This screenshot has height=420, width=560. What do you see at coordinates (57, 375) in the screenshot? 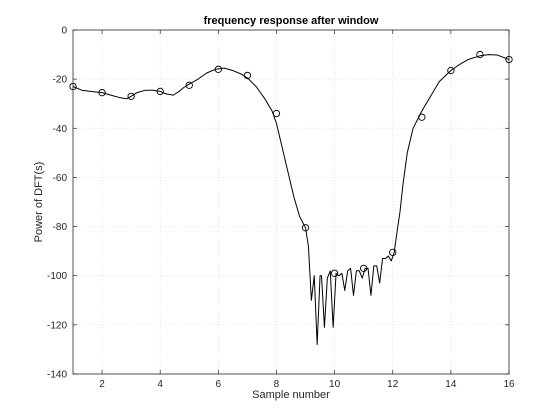
I see `y-tick-label: -140` at bounding box center [57, 375].